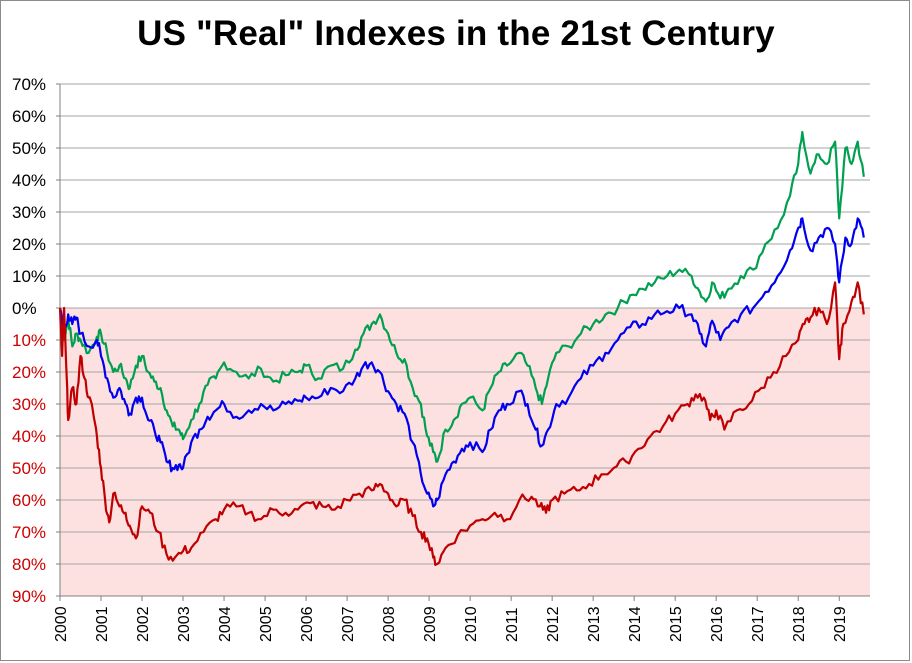  What do you see at coordinates (717, 624) in the screenshot?
I see `x-tick-label: 2016` at bounding box center [717, 624].